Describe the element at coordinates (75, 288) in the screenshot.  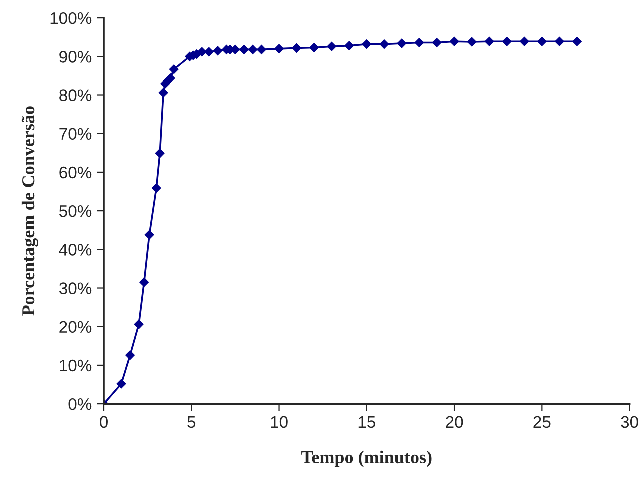
I see `y-tick-label: 30%` at that location.